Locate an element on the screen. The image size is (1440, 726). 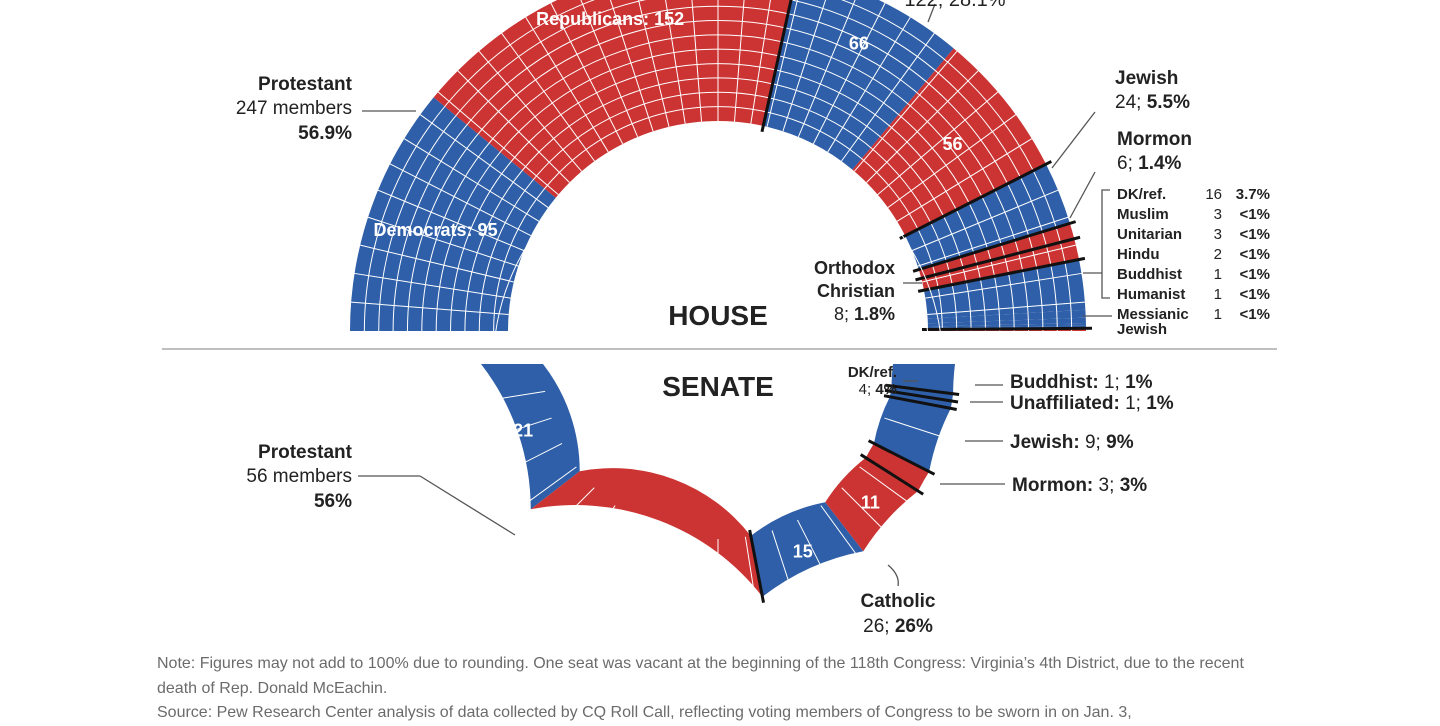
small-table-name: Hindu is located at coordinates (1138, 254).